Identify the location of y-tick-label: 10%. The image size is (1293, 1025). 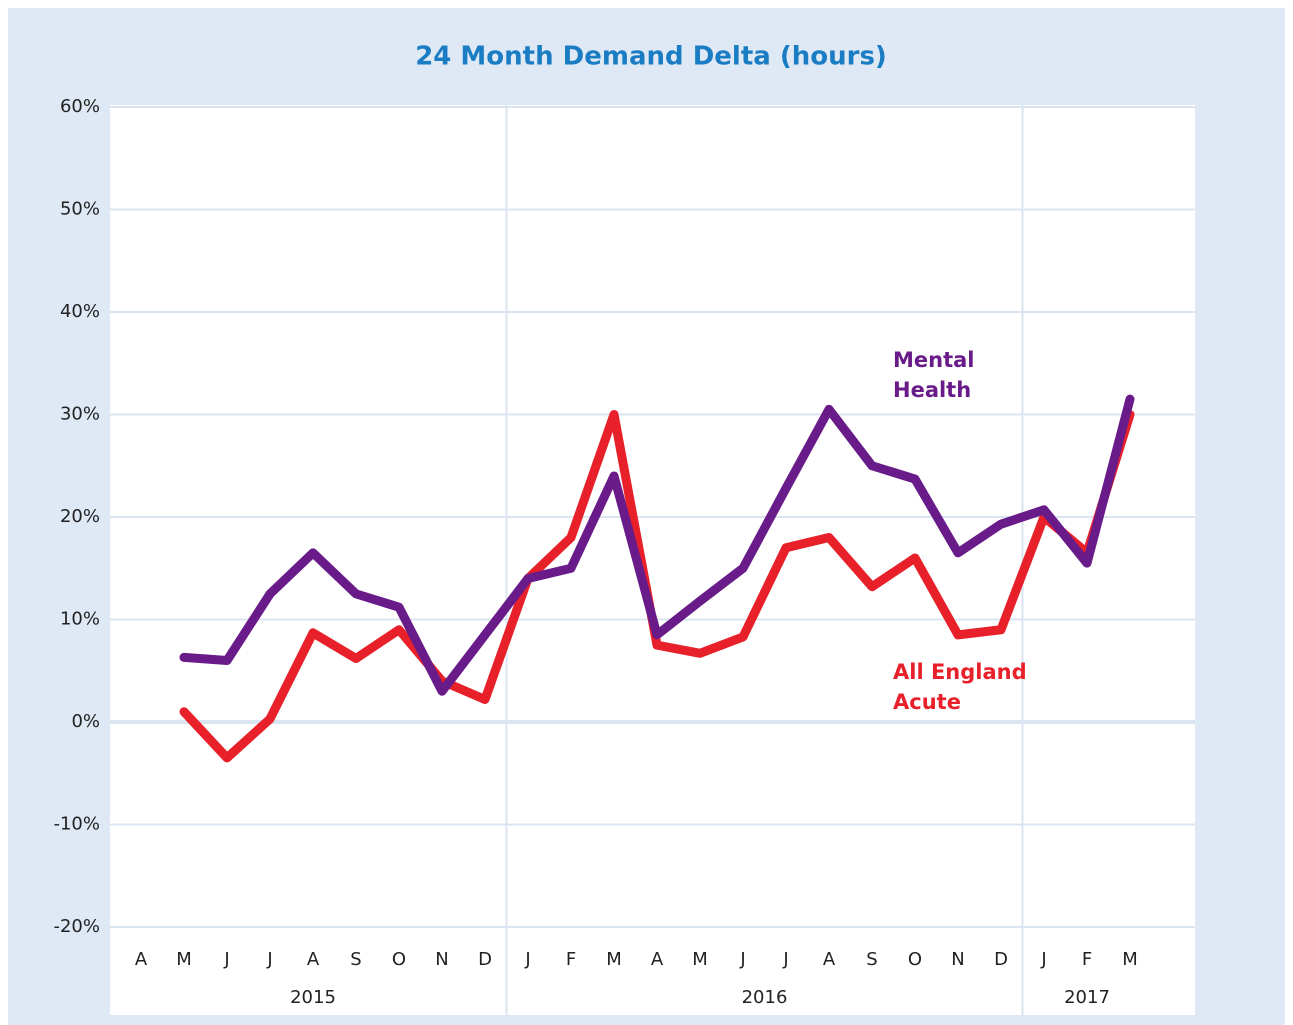
(80, 619).